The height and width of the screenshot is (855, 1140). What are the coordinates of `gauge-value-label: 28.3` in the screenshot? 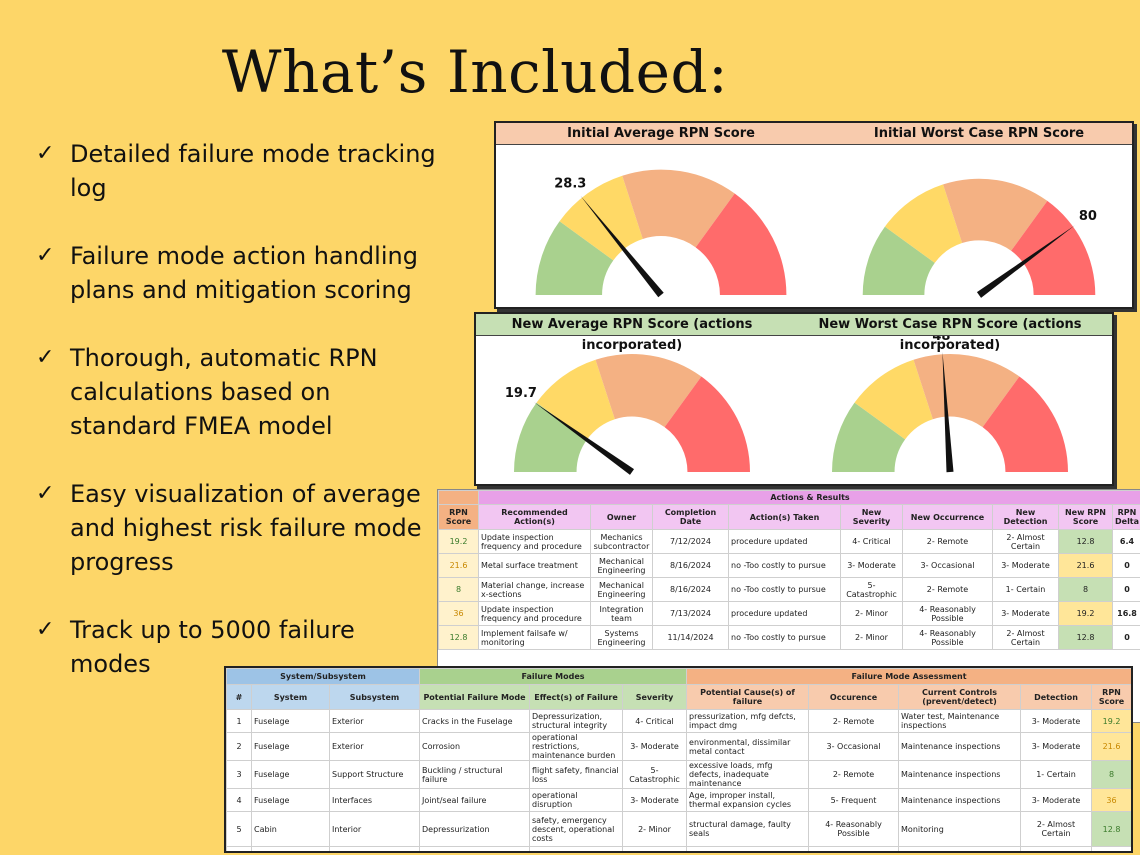 It's located at (570, 183).